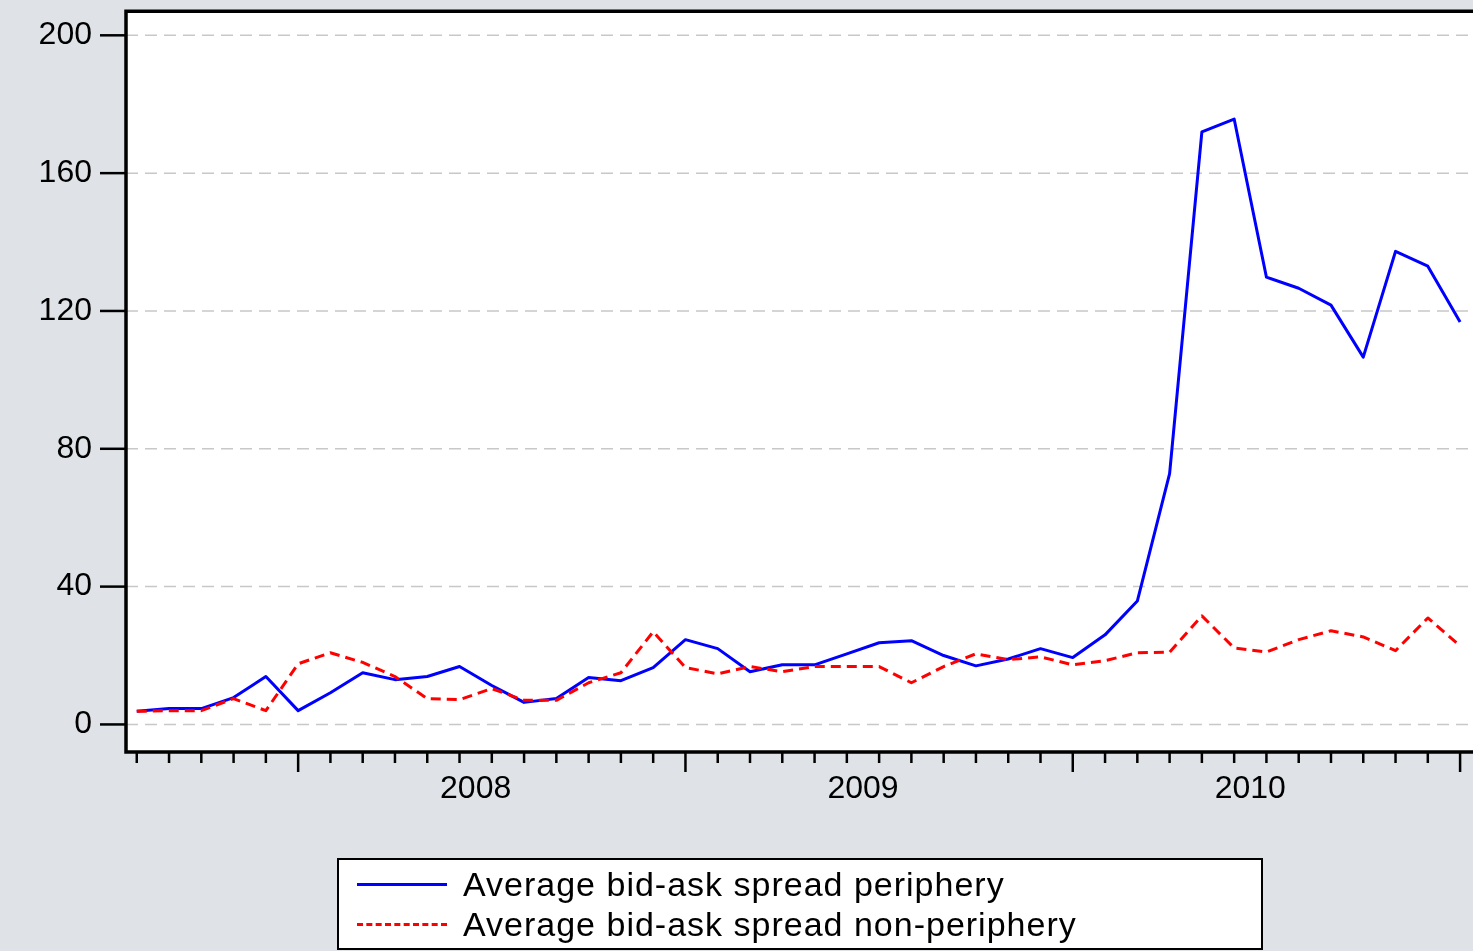  What do you see at coordinates (734, 884) in the screenshot?
I see `legend-label: Average bid-ask spread periphery` at bounding box center [734, 884].